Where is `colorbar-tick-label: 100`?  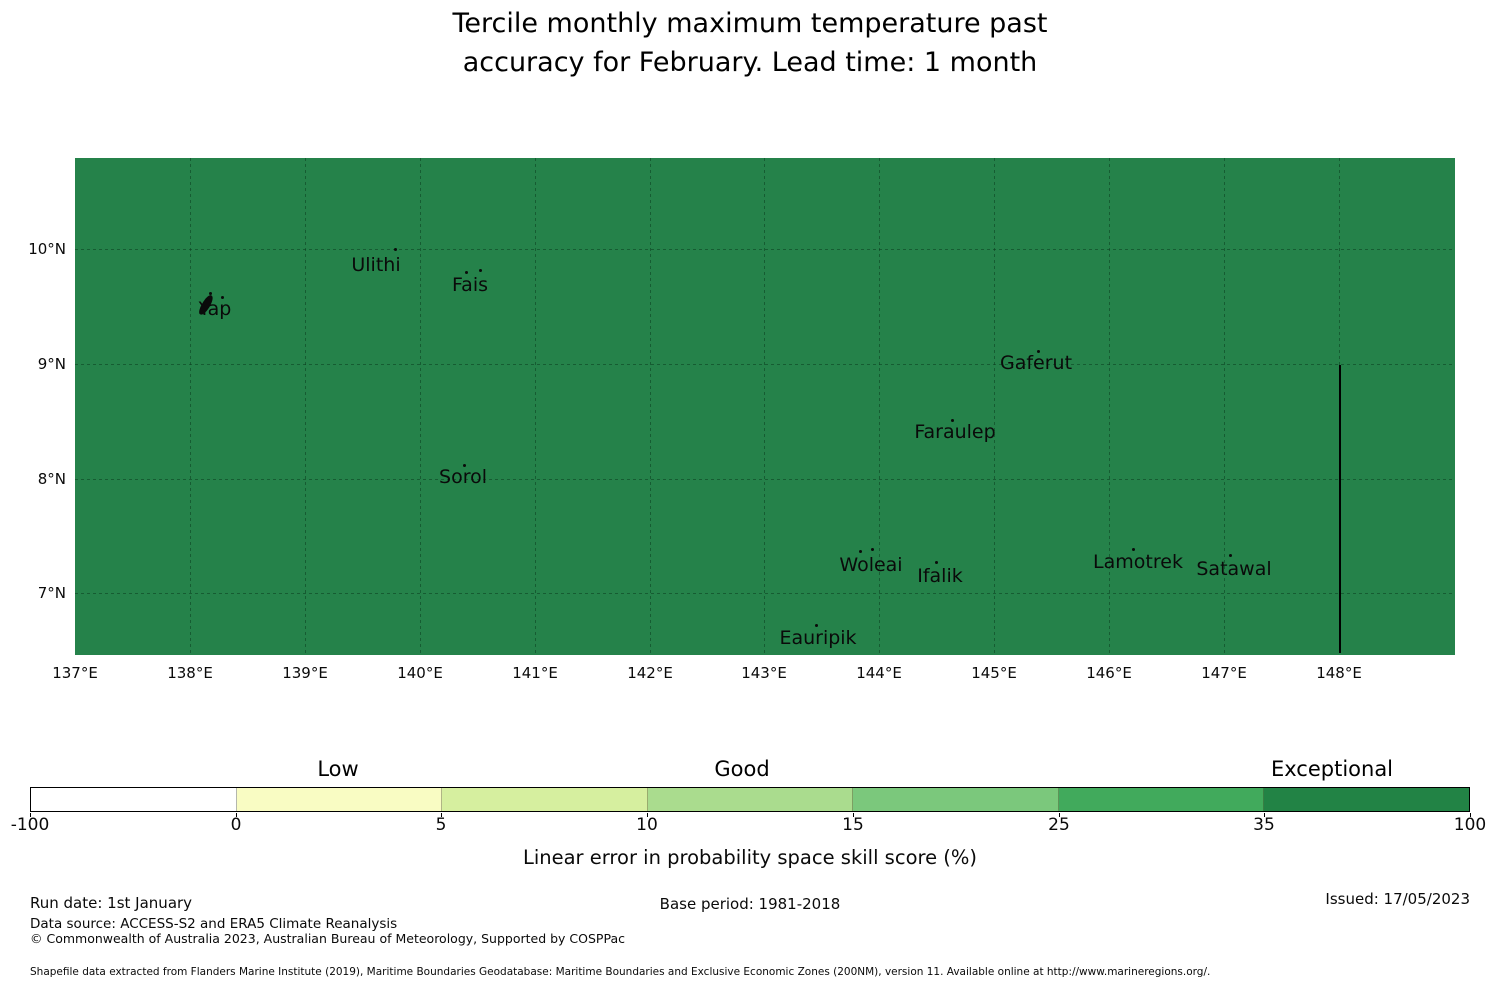
colorbar-tick-label: 100 is located at coordinates (1470, 825).